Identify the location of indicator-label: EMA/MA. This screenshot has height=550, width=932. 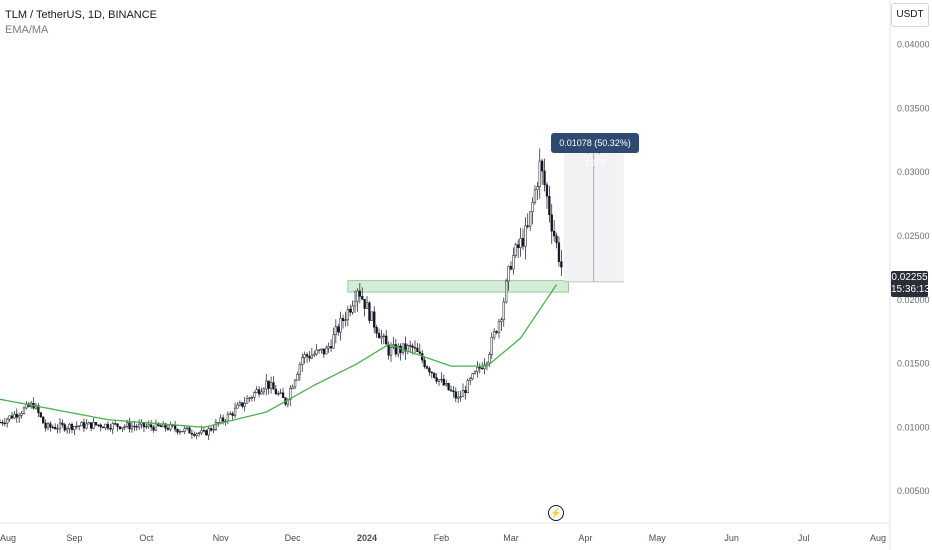
(27, 30).